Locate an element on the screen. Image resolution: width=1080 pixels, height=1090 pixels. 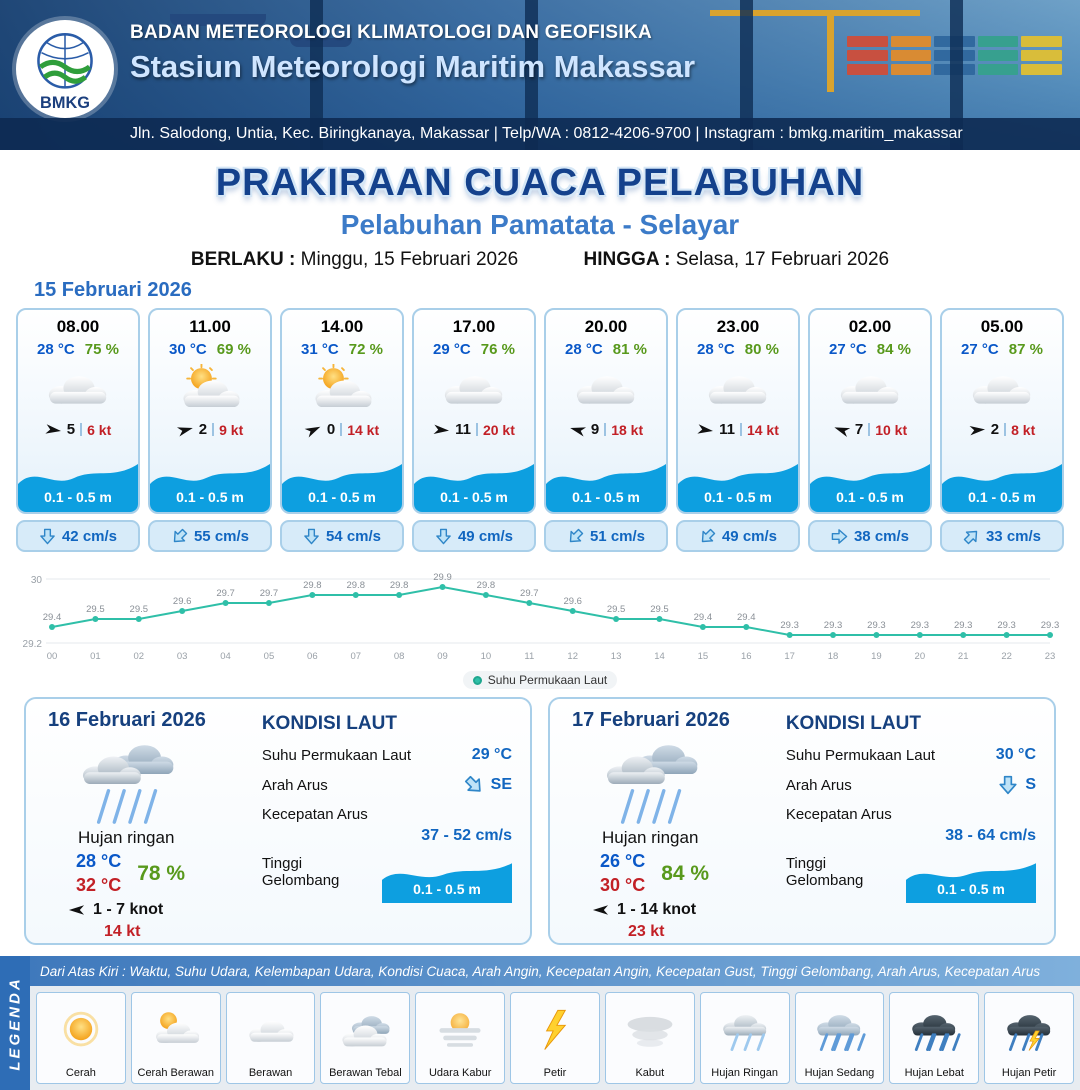
legend-item: Hujan Lebat is located at coordinates (934, 1038).